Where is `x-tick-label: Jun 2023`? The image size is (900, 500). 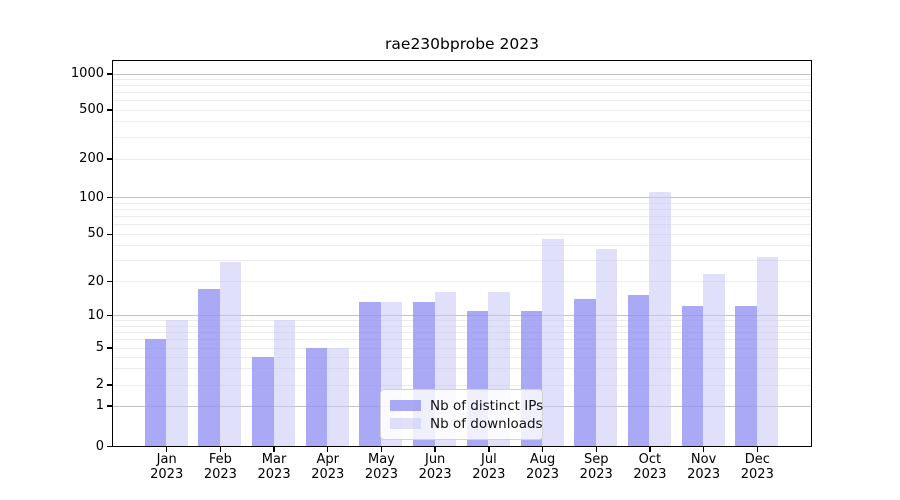 x-tick-label: Jun 2023 is located at coordinates (435, 467).